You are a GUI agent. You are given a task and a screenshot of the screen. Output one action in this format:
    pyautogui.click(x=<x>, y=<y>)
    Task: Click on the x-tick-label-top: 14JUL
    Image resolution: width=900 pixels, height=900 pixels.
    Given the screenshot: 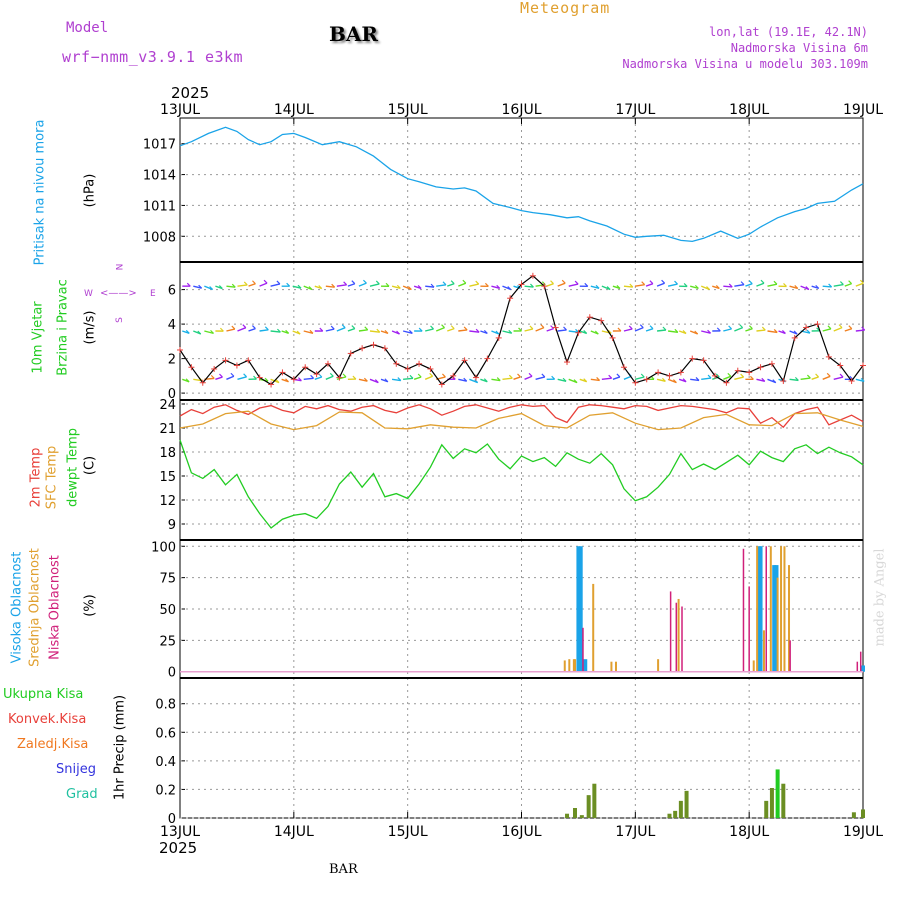 What is the action you would take?
    pyautogui.click(x=294, y=110)
    